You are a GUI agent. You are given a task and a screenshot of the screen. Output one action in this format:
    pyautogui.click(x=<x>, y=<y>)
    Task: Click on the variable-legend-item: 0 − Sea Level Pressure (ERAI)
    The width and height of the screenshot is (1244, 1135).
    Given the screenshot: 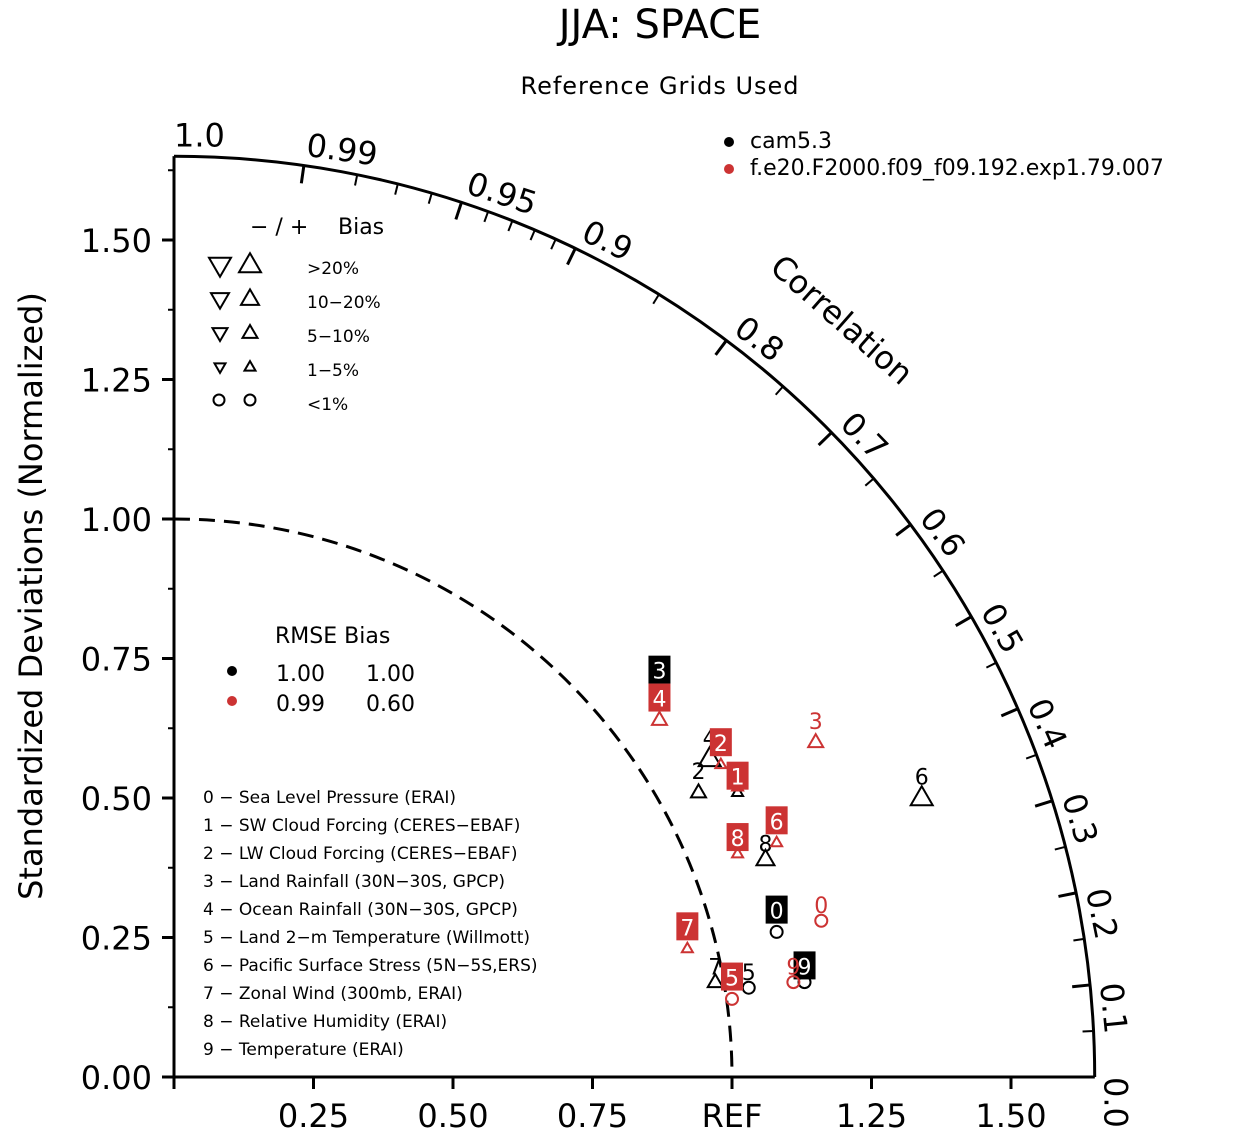 What is the action you would take?
    pyautogui.click(x=329, y=798)
    